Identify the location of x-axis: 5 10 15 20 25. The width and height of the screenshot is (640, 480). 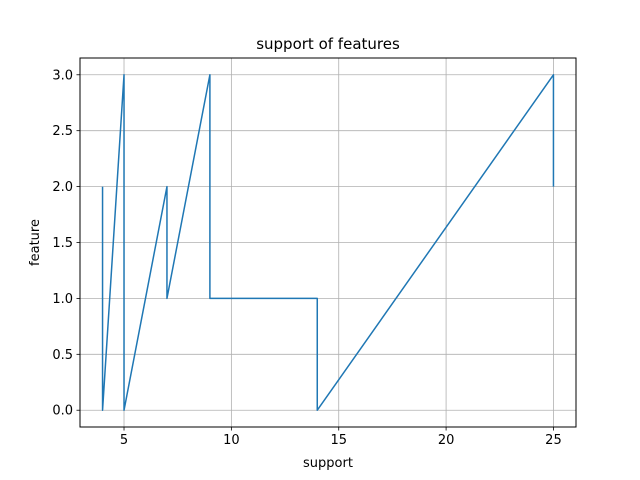
(341, 437).